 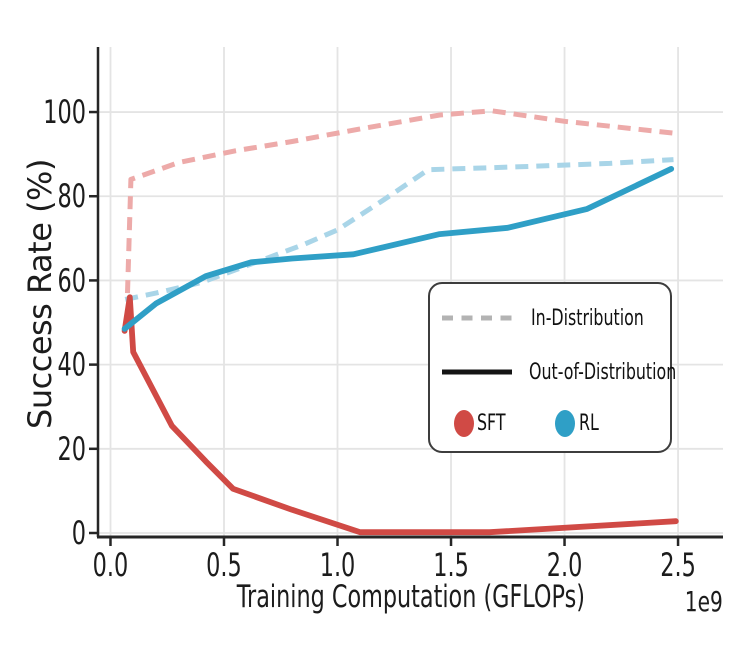 What do you see at coordinates (464, 423) in the screenshot?
I see `sft-marker-ellipse` at bounding box center [464, 423].